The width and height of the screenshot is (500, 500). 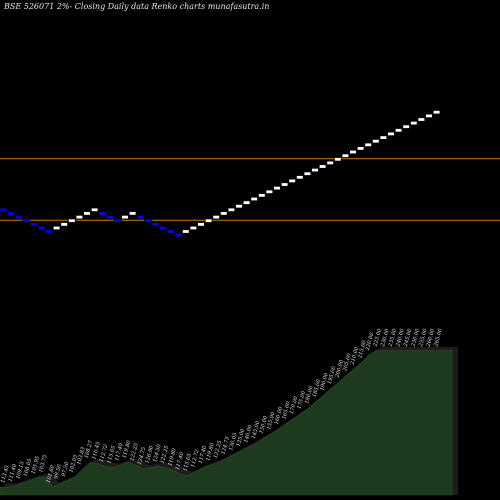 I want to click on price-label-35: 150.00, so click(x=264, y=425).